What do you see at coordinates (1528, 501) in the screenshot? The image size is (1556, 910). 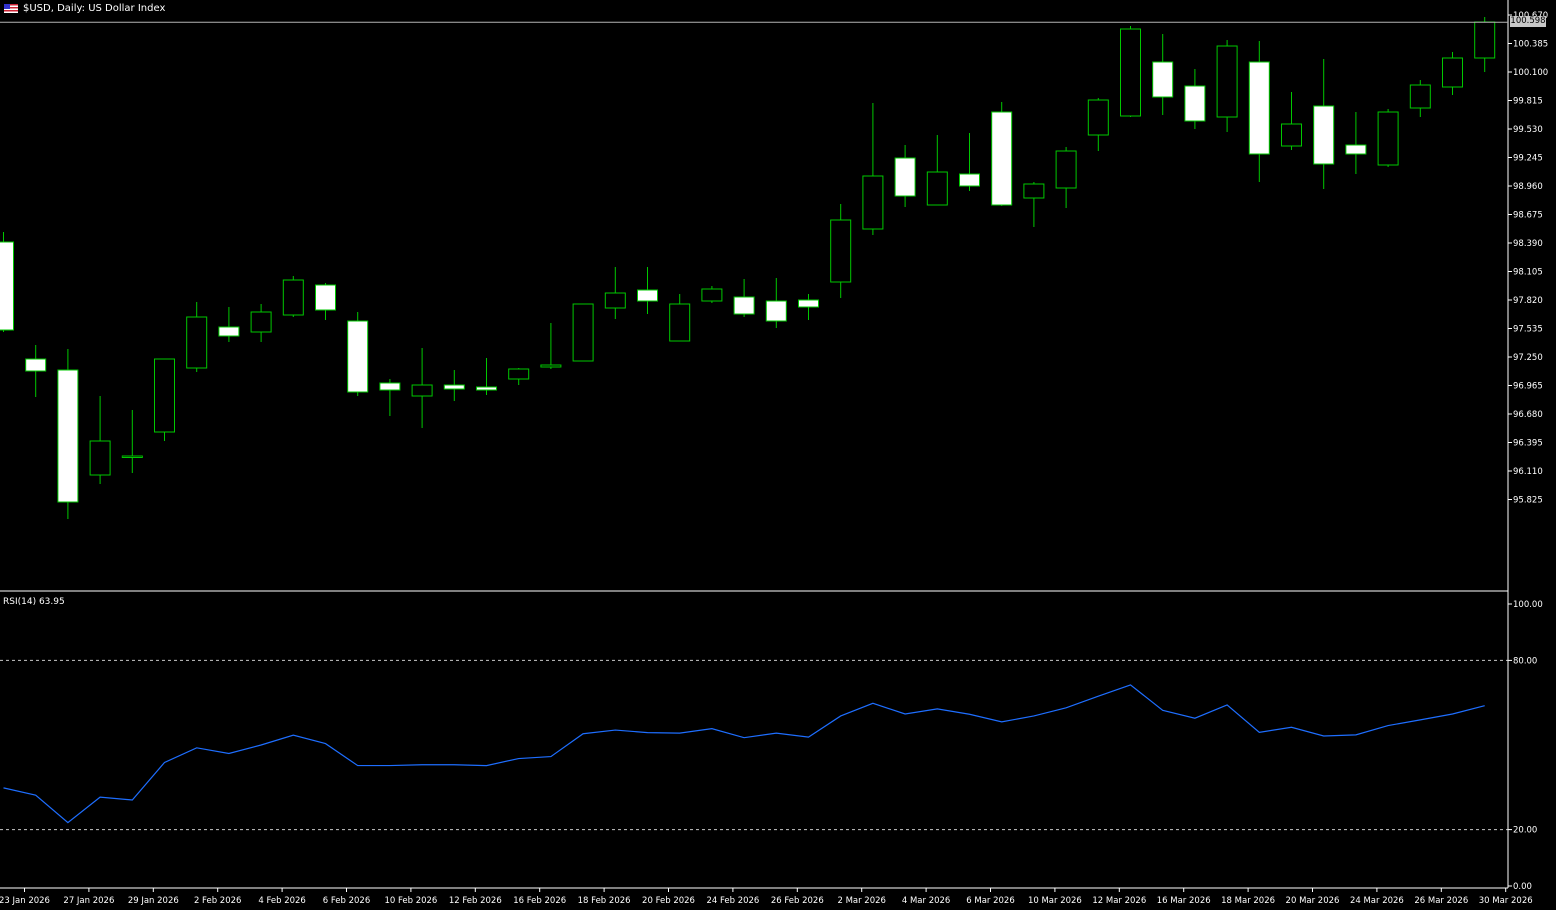 I see `price-tick-label: 95.825` at bounding box center [1528, 501].